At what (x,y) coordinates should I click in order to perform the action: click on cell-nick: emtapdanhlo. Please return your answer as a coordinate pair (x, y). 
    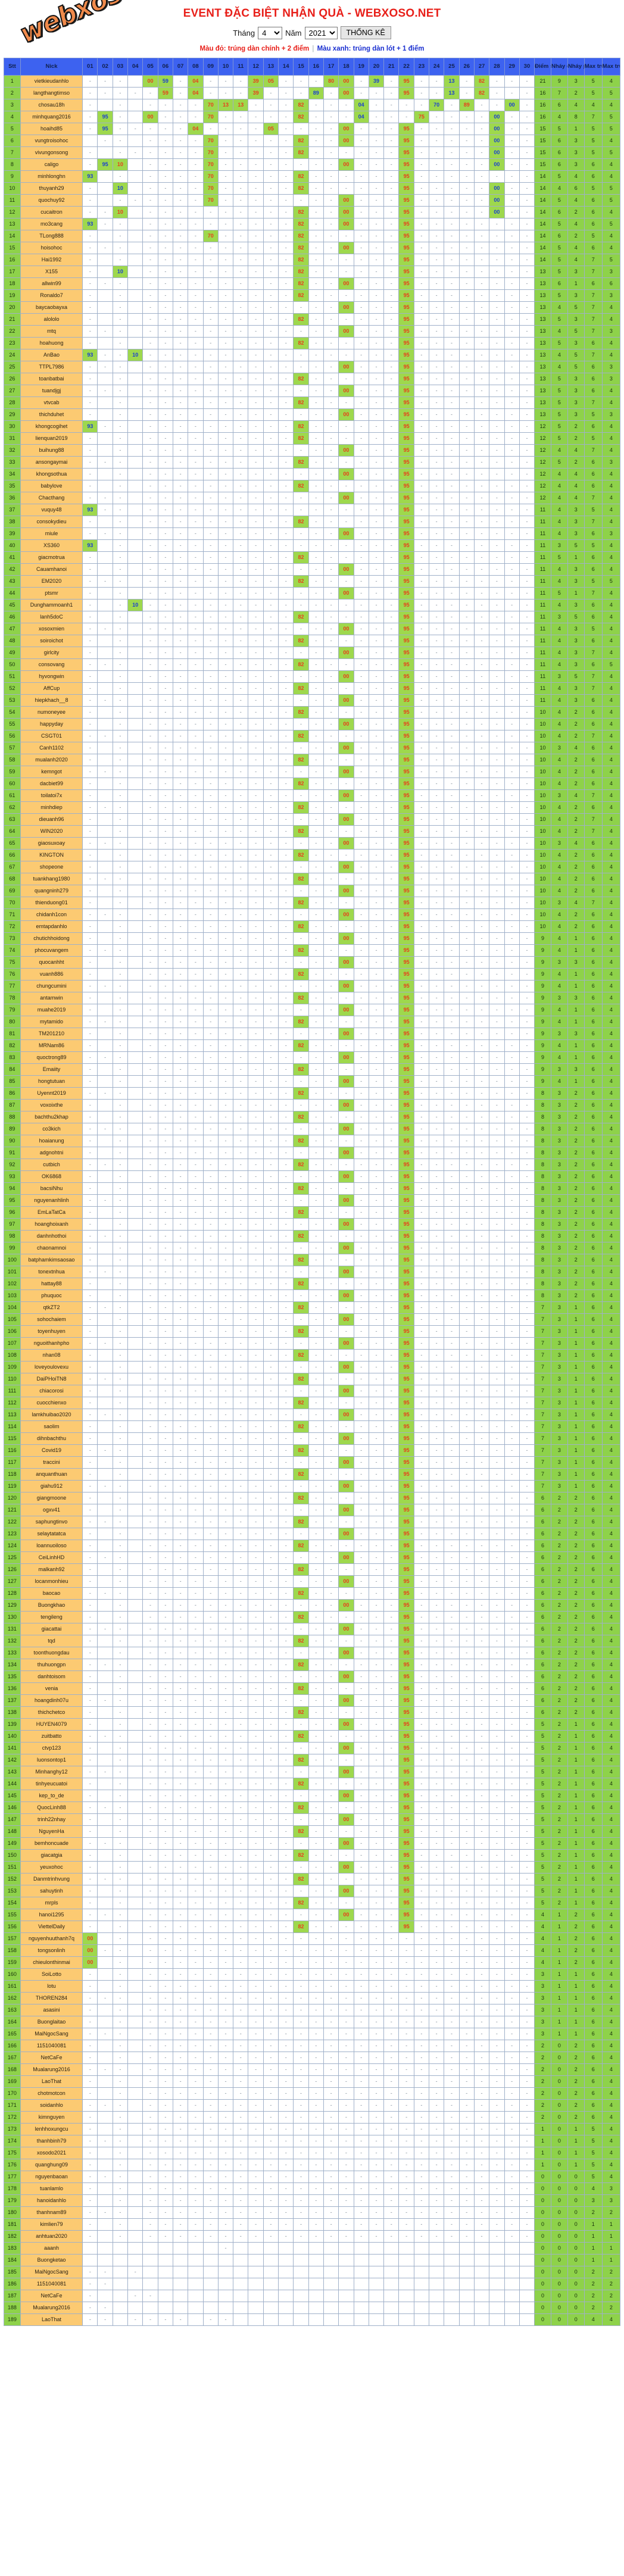
    Looking at the image, I should click on (52, 926).